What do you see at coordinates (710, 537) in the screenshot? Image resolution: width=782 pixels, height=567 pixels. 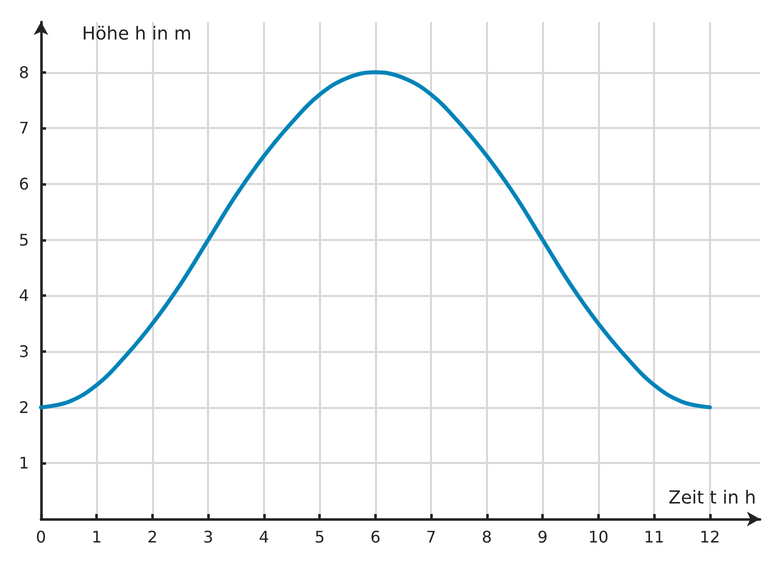 I see `x-tick-label: 12` at bounding box center [710, 537].